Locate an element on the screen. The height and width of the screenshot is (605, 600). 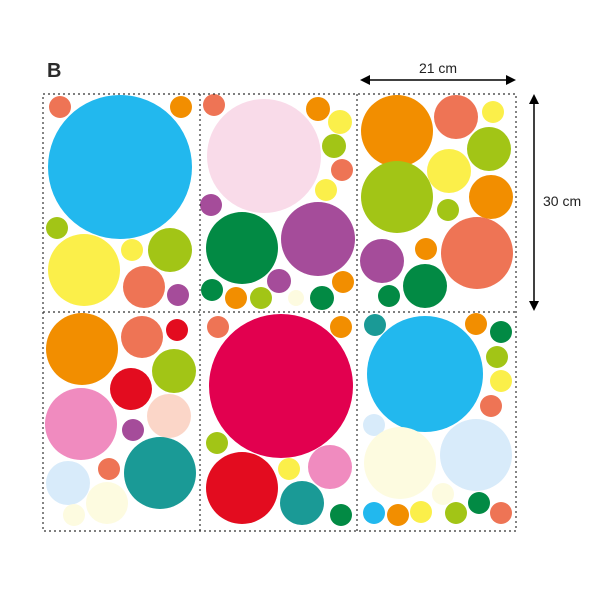
width-arrow-left-head is located at coordinates (365, 80).